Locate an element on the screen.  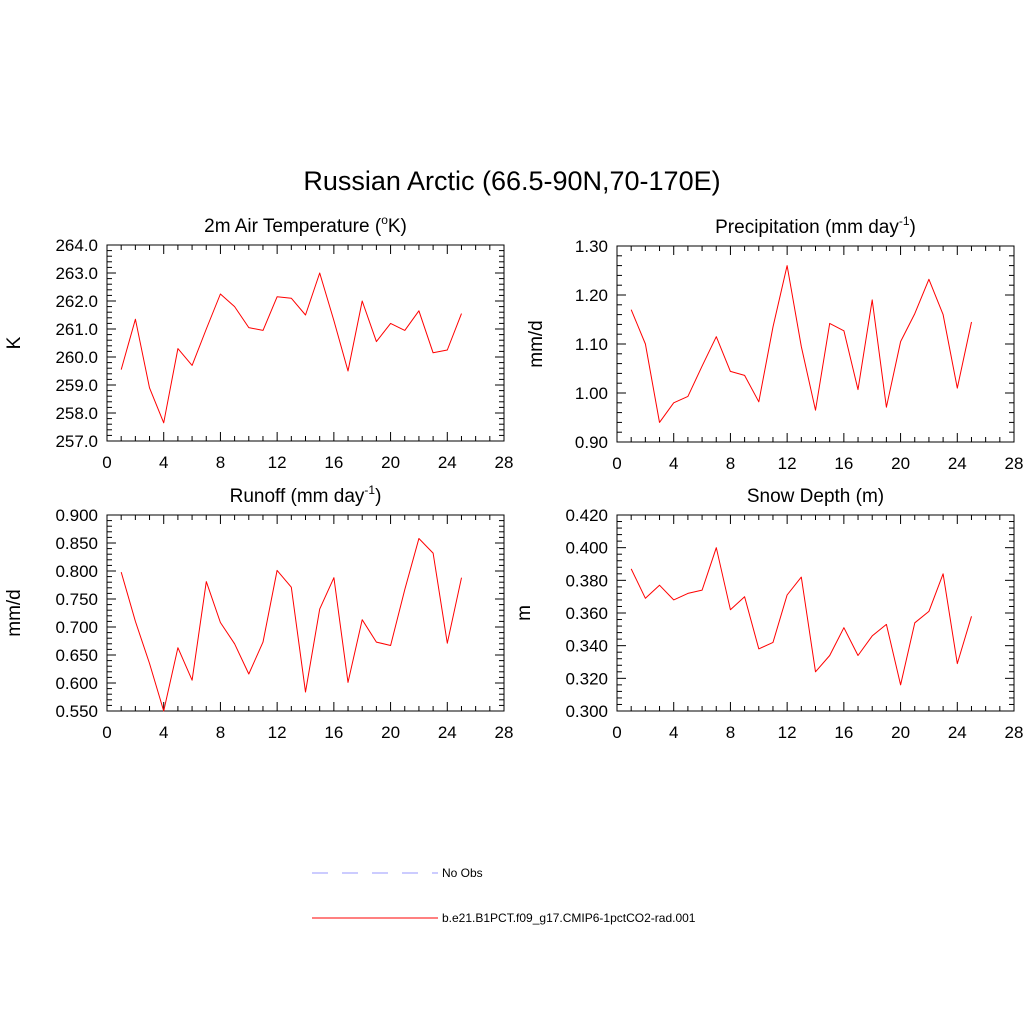
y-tick-label: 261.0 is located at coordinates (76, 329).